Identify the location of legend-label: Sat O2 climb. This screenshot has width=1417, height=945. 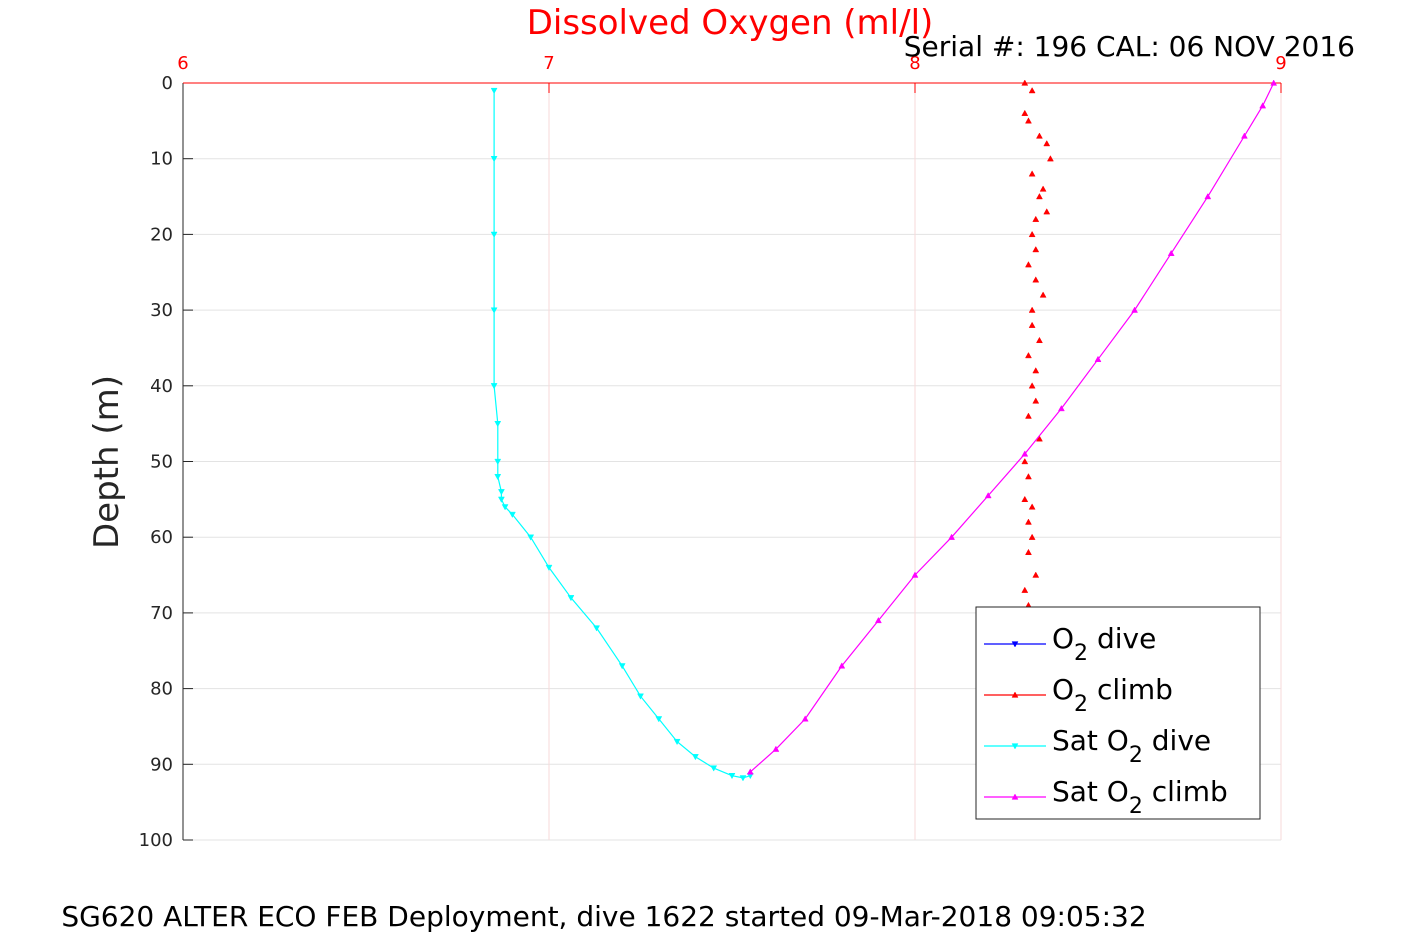
(1140, 797).